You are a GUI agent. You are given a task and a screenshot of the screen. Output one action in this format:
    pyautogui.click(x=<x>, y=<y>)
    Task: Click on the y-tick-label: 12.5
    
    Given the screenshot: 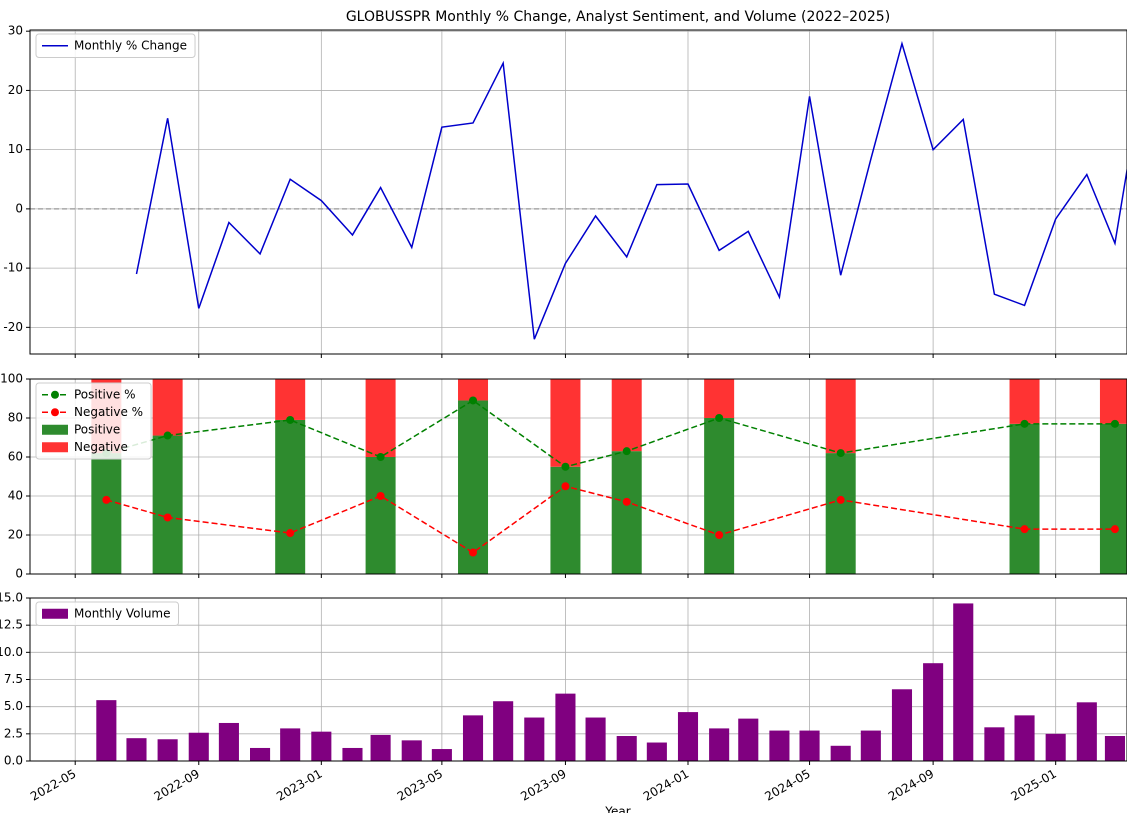 What is the action you would take?
    pyautogui.click(x=11, y=625)
    